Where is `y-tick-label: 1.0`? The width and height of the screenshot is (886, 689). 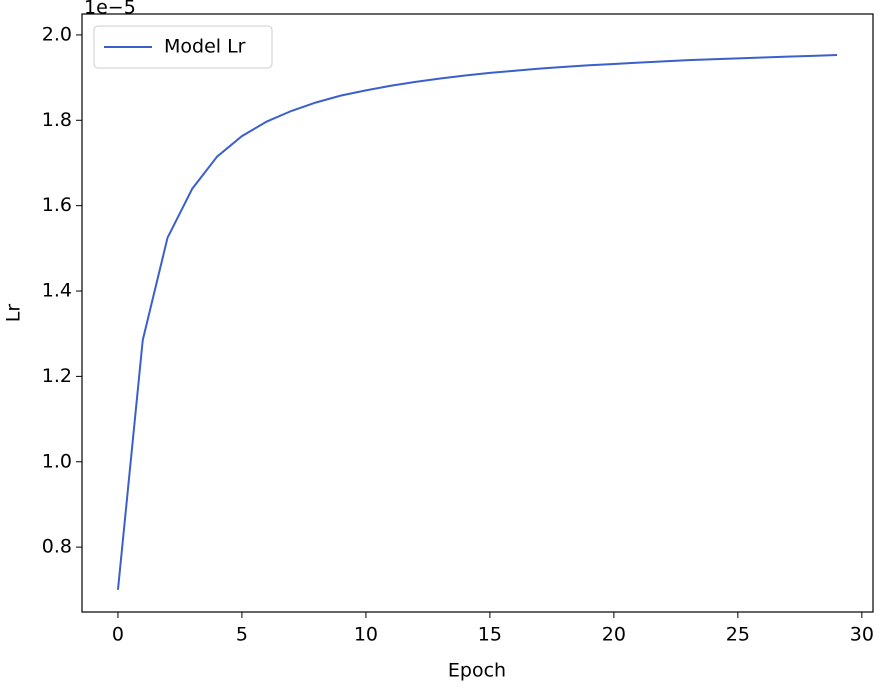
y-tick-label: 1.0 is located at coordinates (57, 461).